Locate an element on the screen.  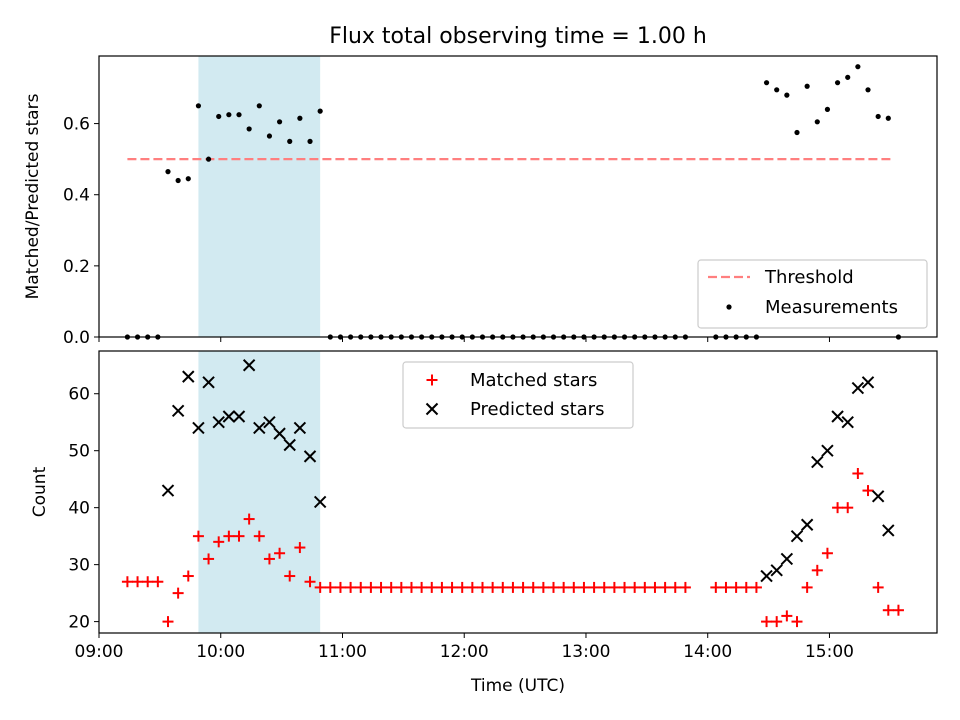
bottom-y-tick-label: 40 is located at coordinates (79, 509).